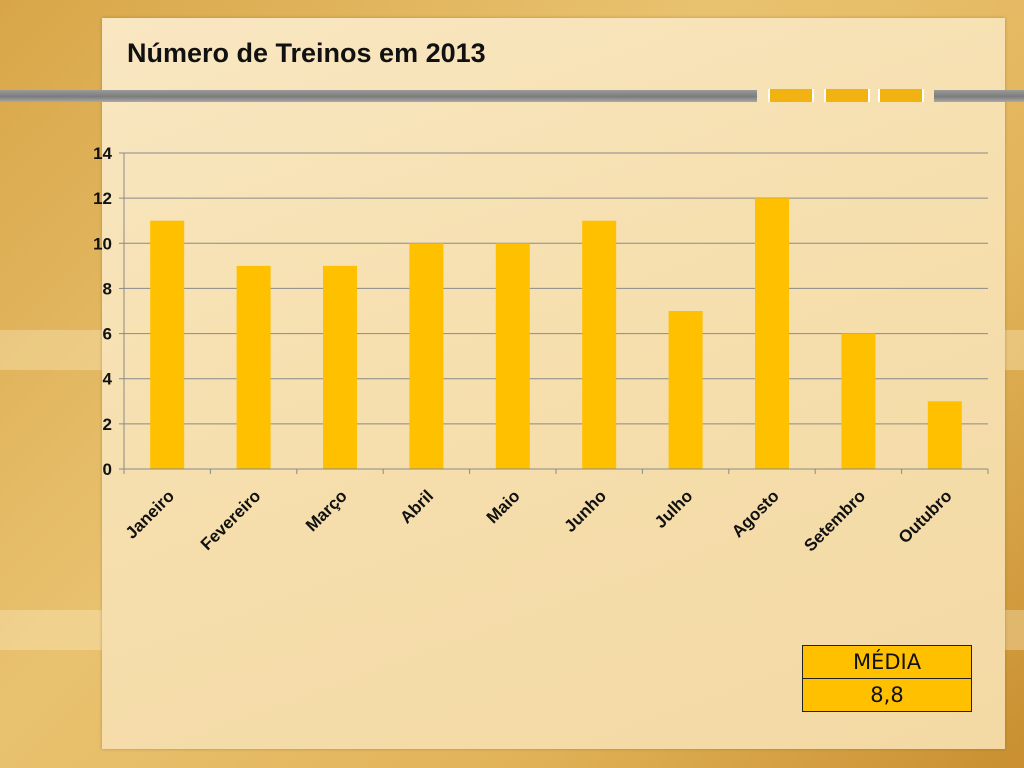 The height and width of the screenshot is (768, 1024). I want to click on x-tick-label: Fevereiro, so click(231, 520).